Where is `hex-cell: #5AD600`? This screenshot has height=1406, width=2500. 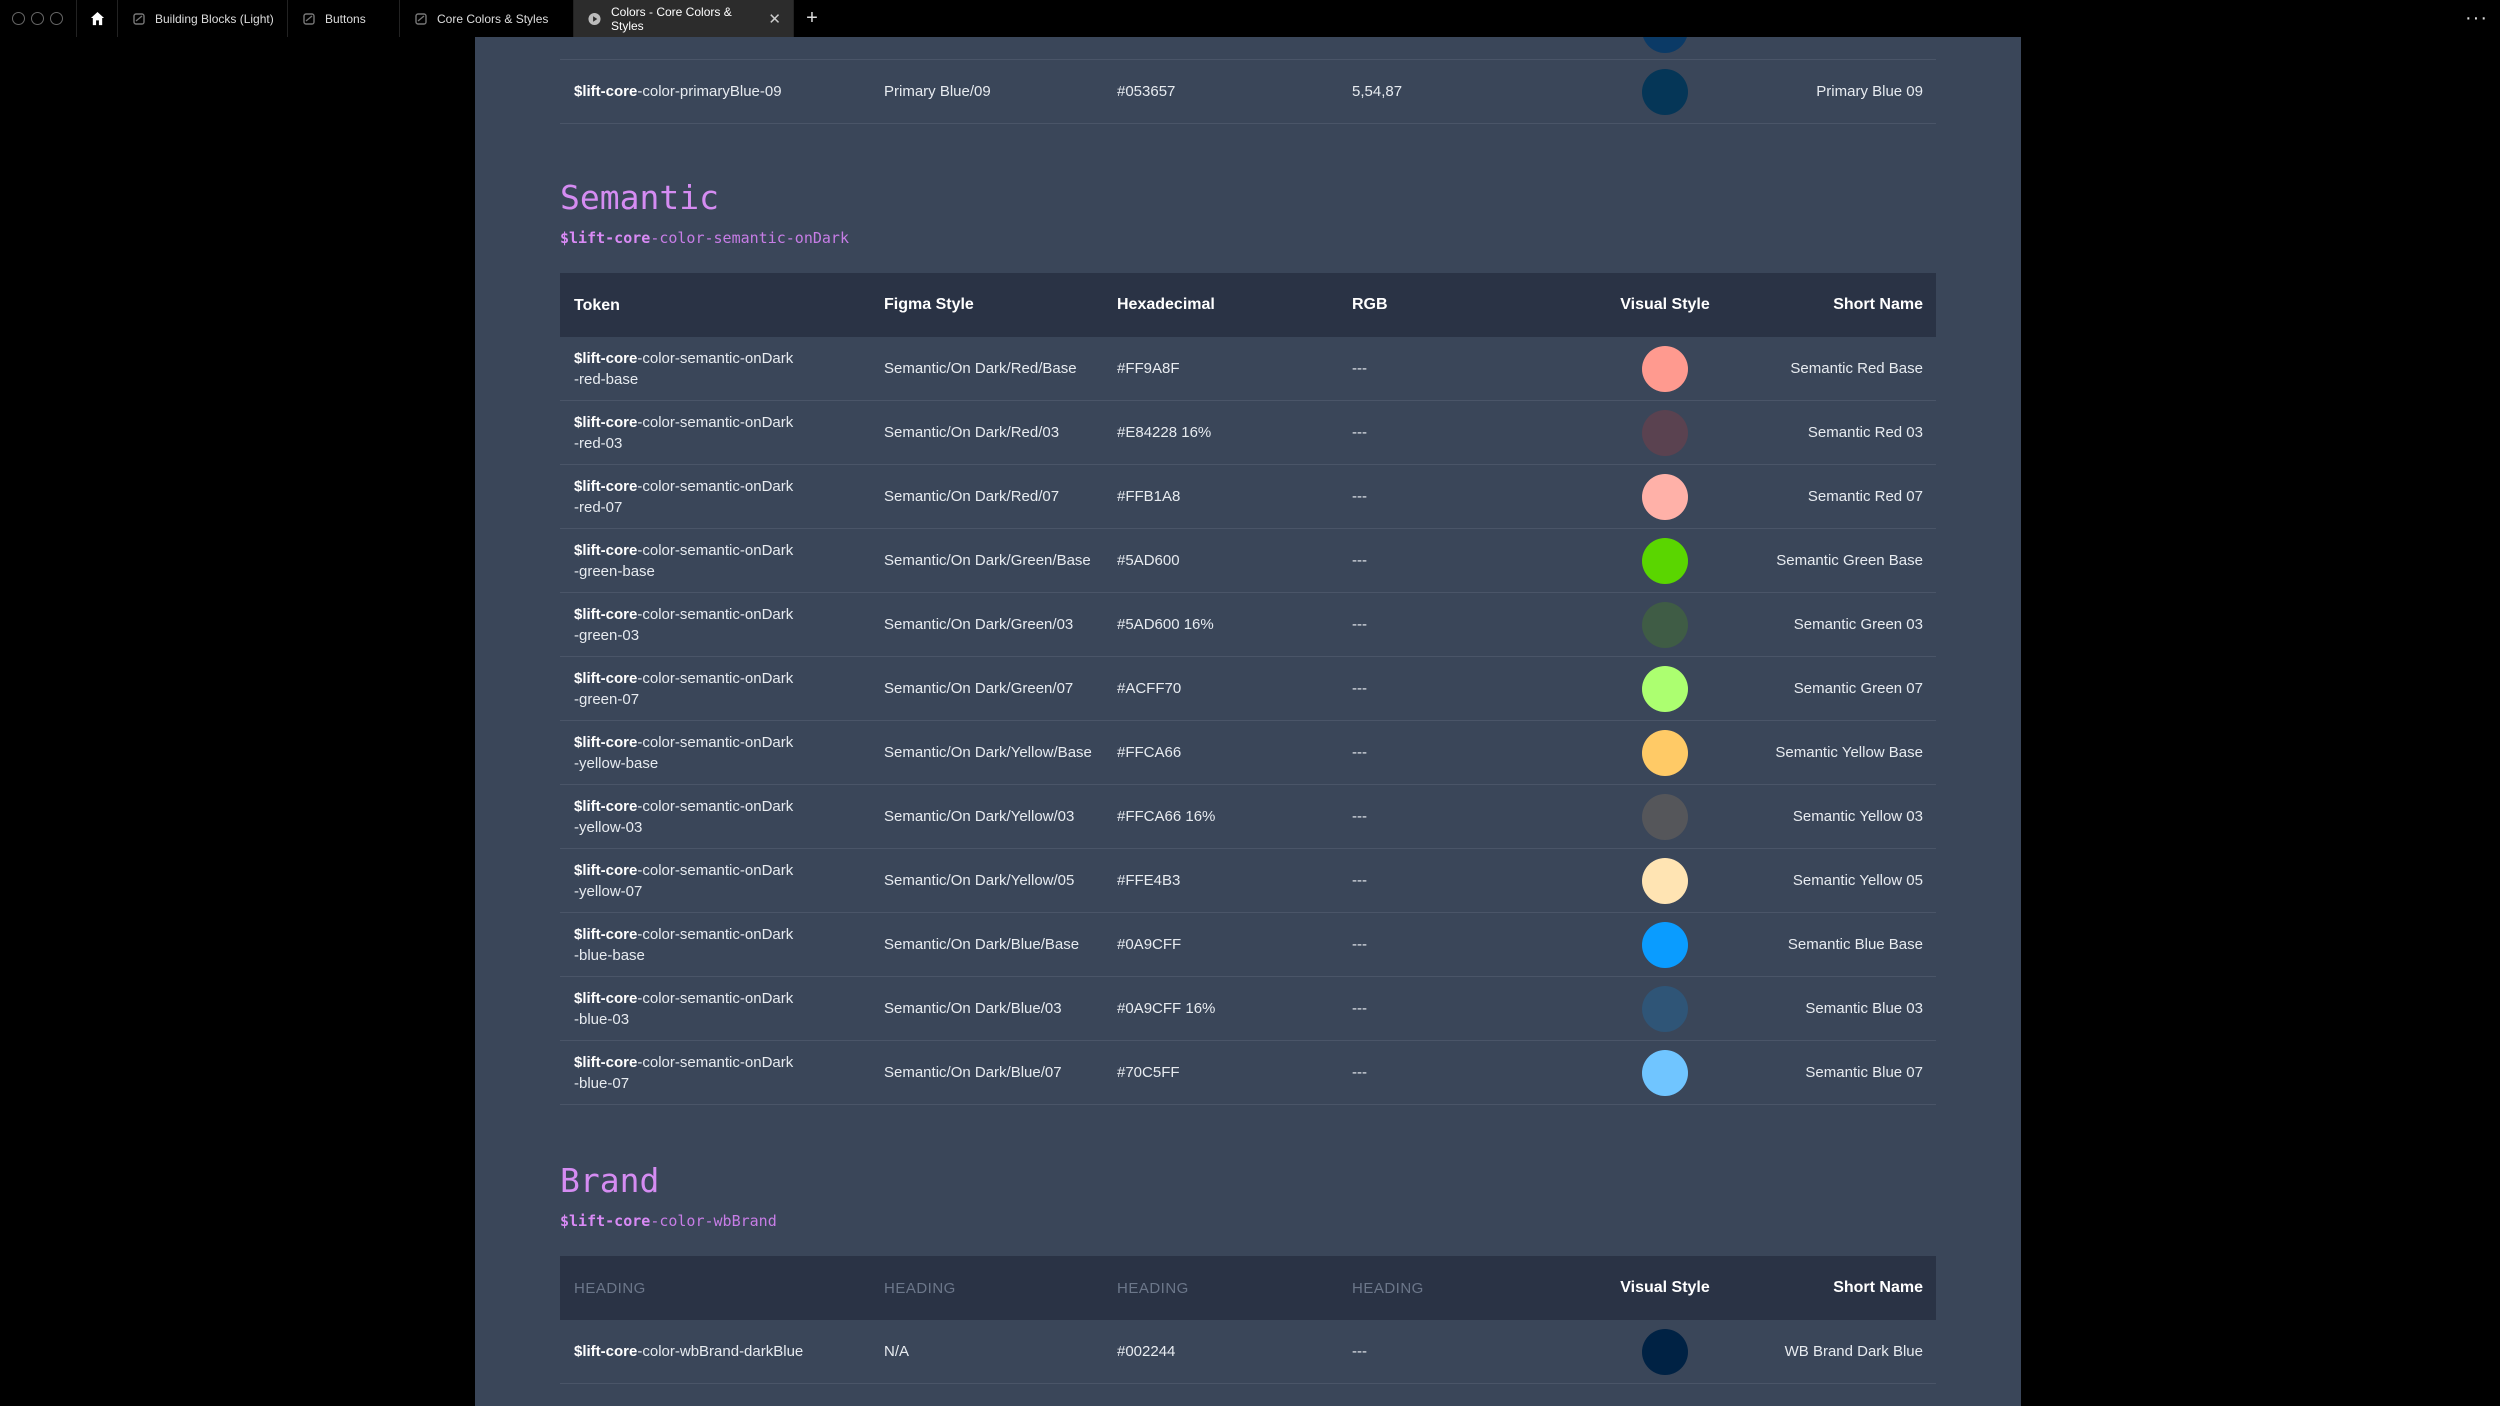
hex-cell: #5AD600 is located at coordinates (1148, 560).